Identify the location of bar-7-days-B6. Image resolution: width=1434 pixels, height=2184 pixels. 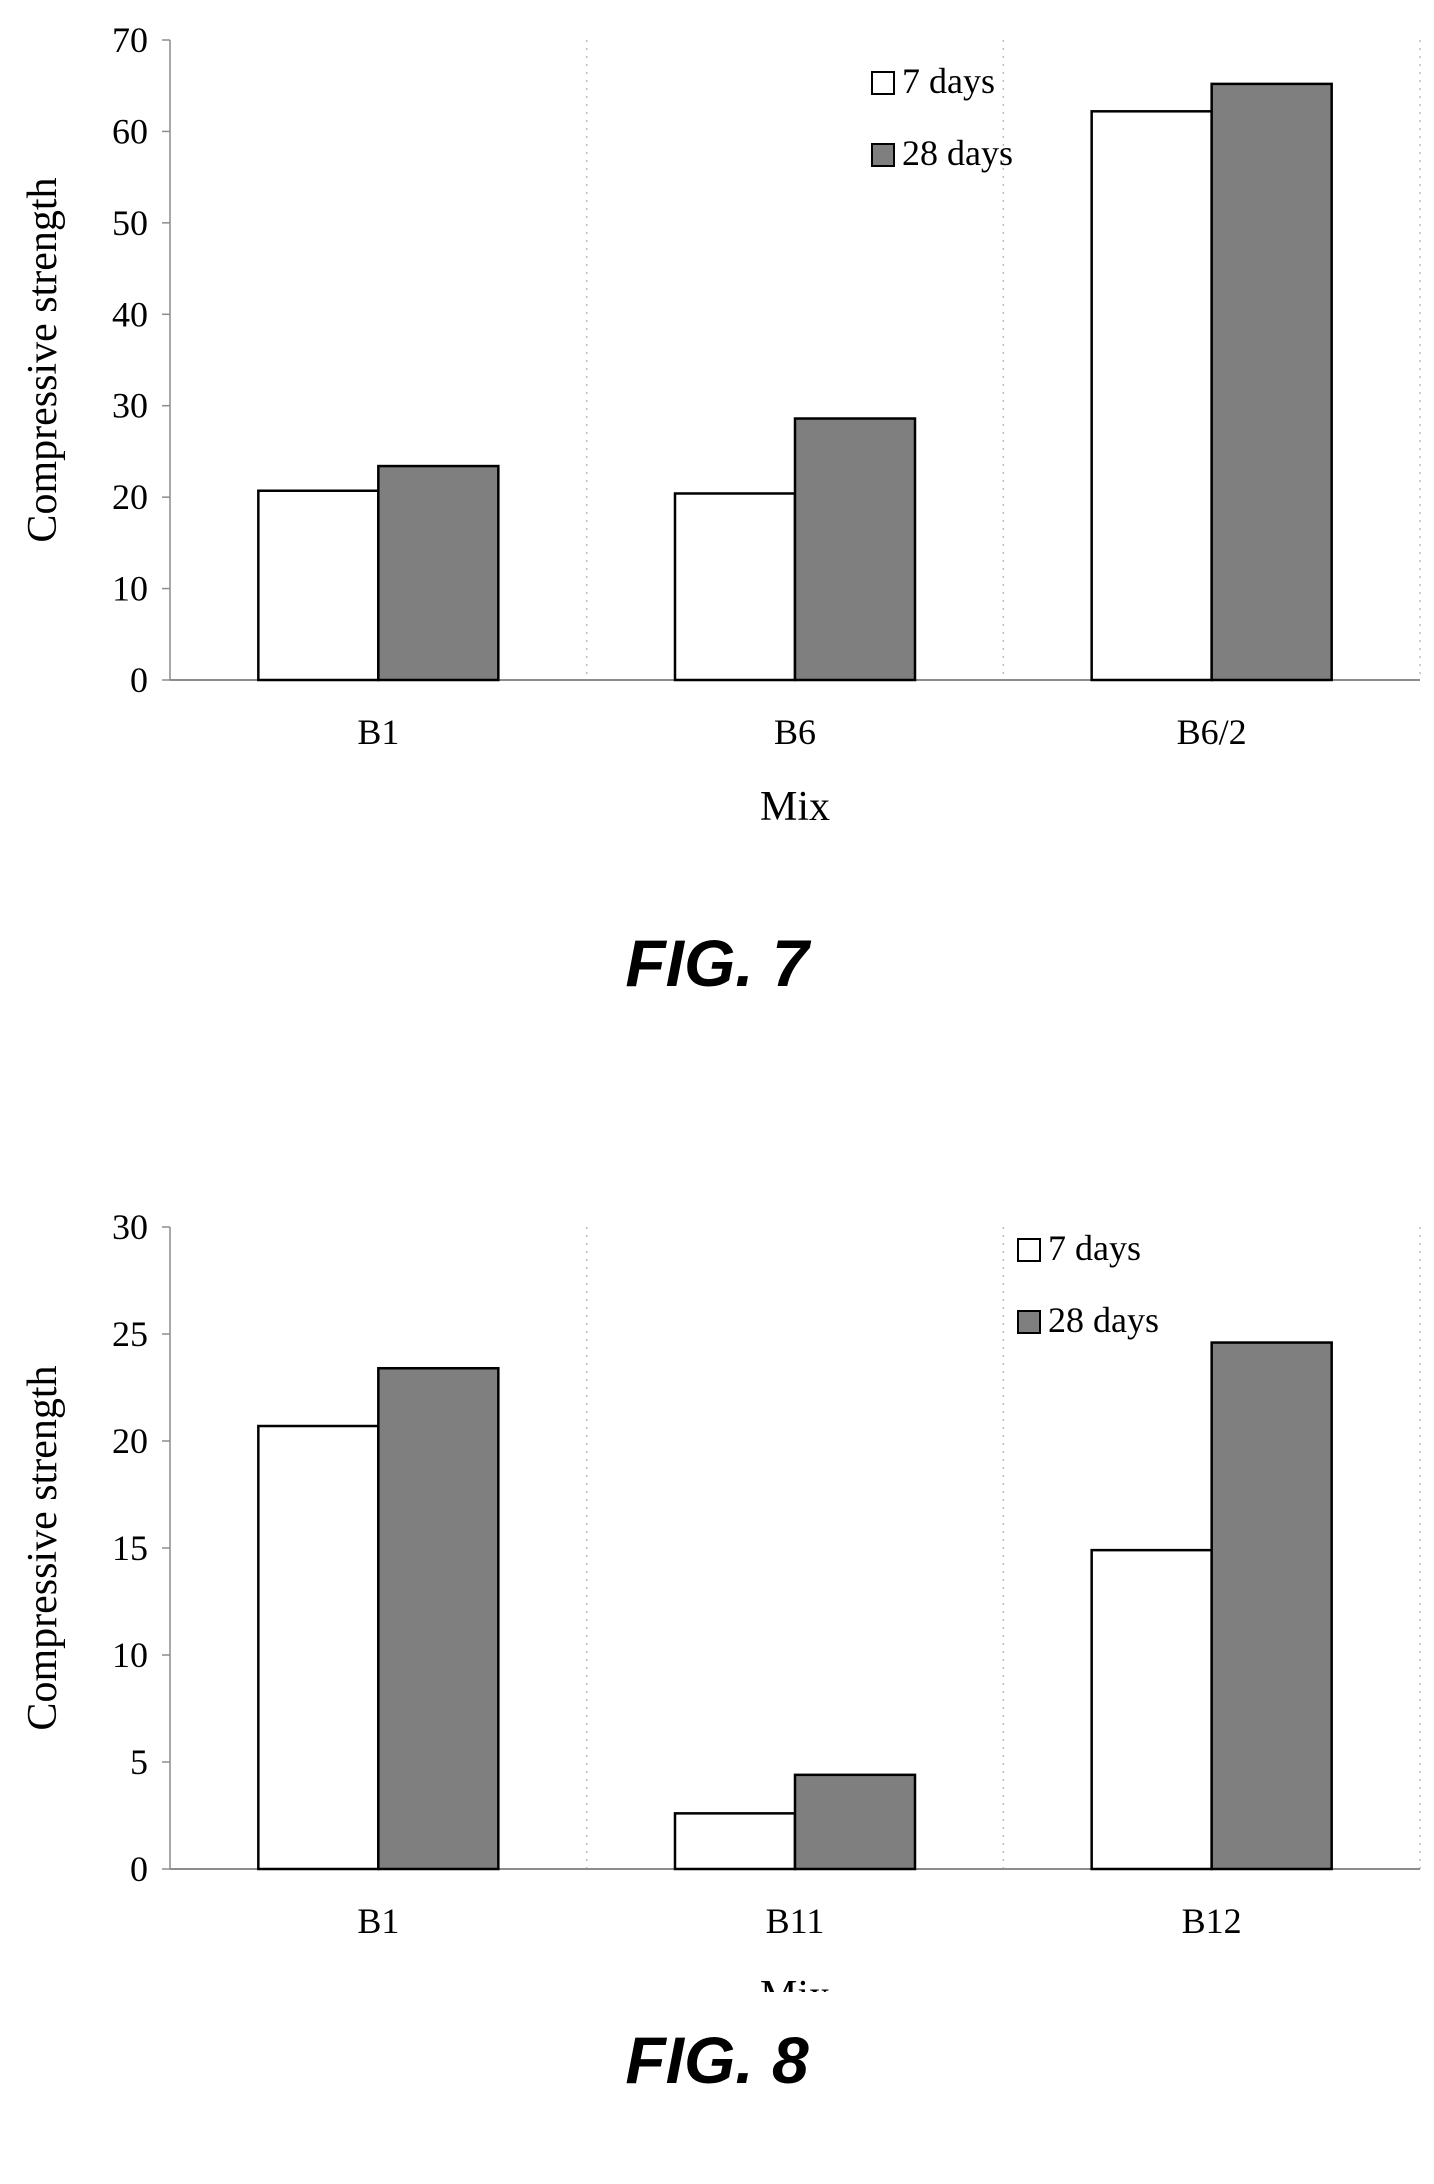
(735, 587).